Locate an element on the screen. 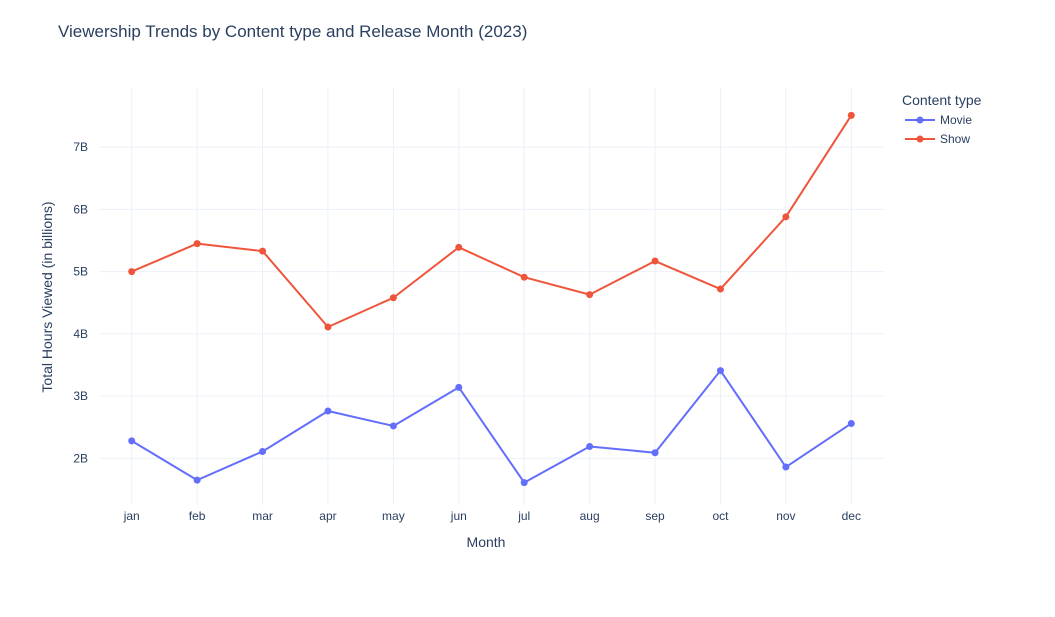 This screenshot has width=1055, height=617. legend-label: Show is located at coordinates (955, 139).